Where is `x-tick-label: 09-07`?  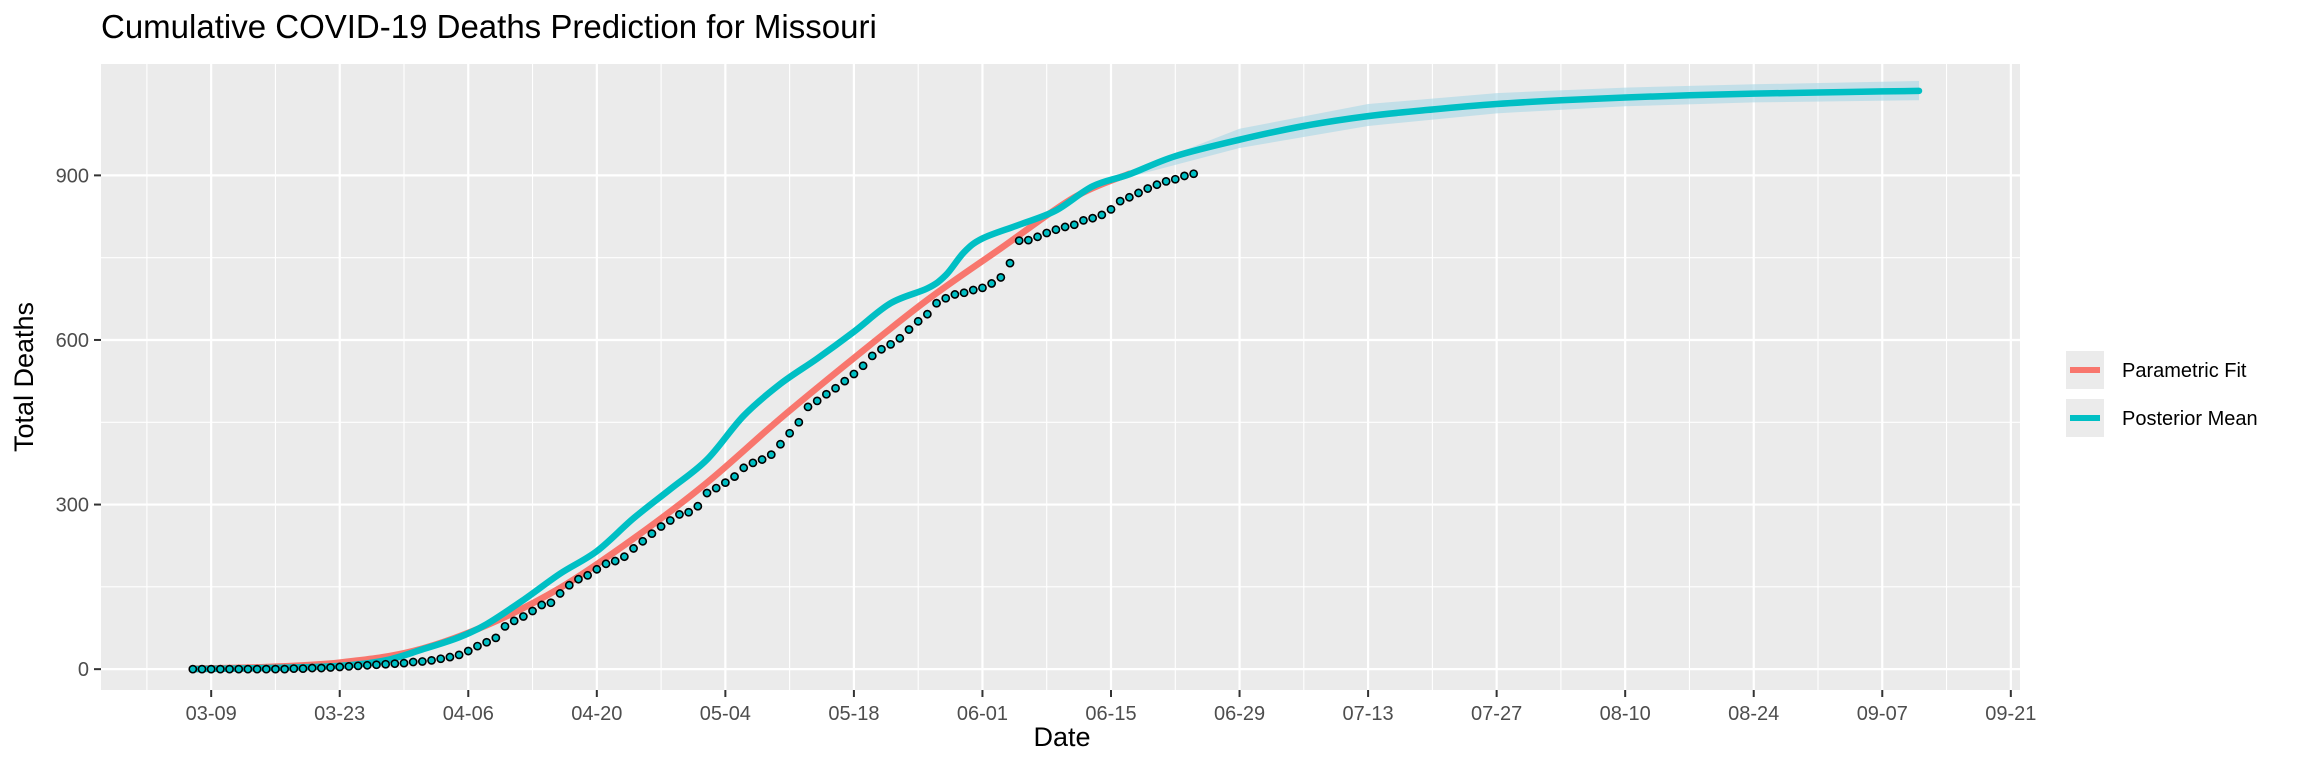
x-tick-label: 09-07 is located at coordinates (1882, 714).